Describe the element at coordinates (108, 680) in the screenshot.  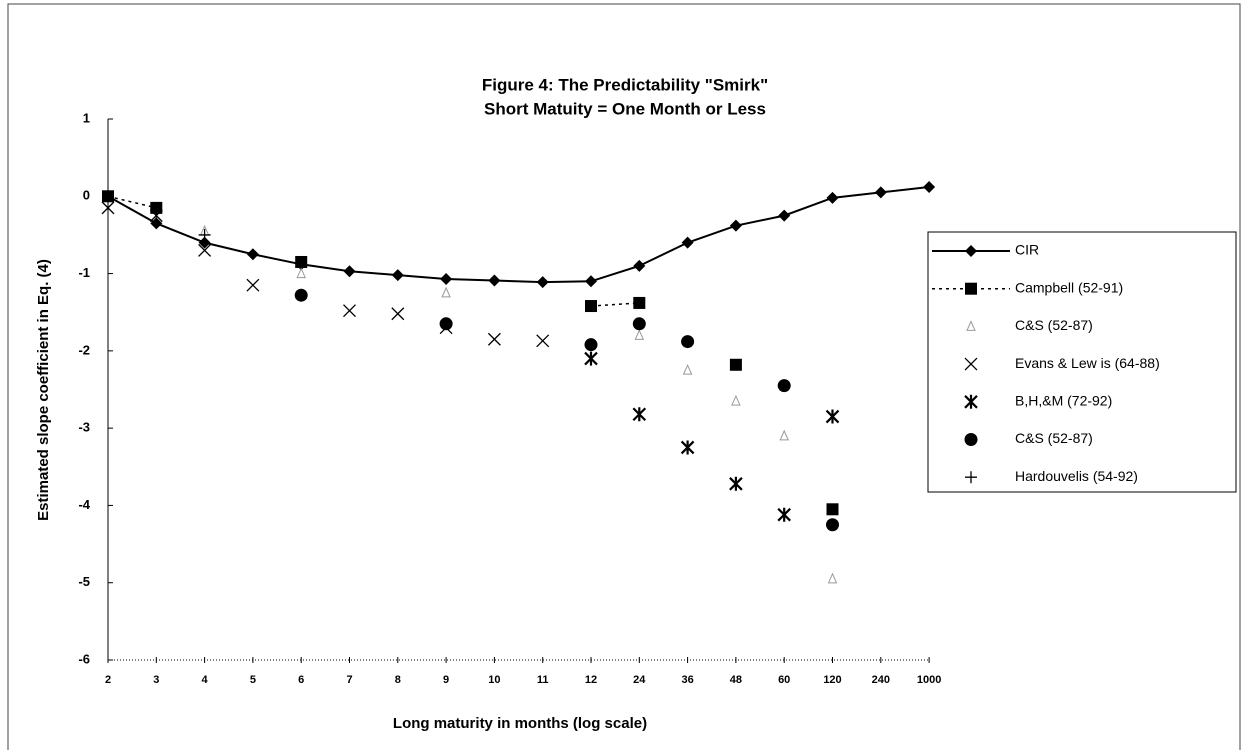
I see `x-tick-label: 2` at that location.